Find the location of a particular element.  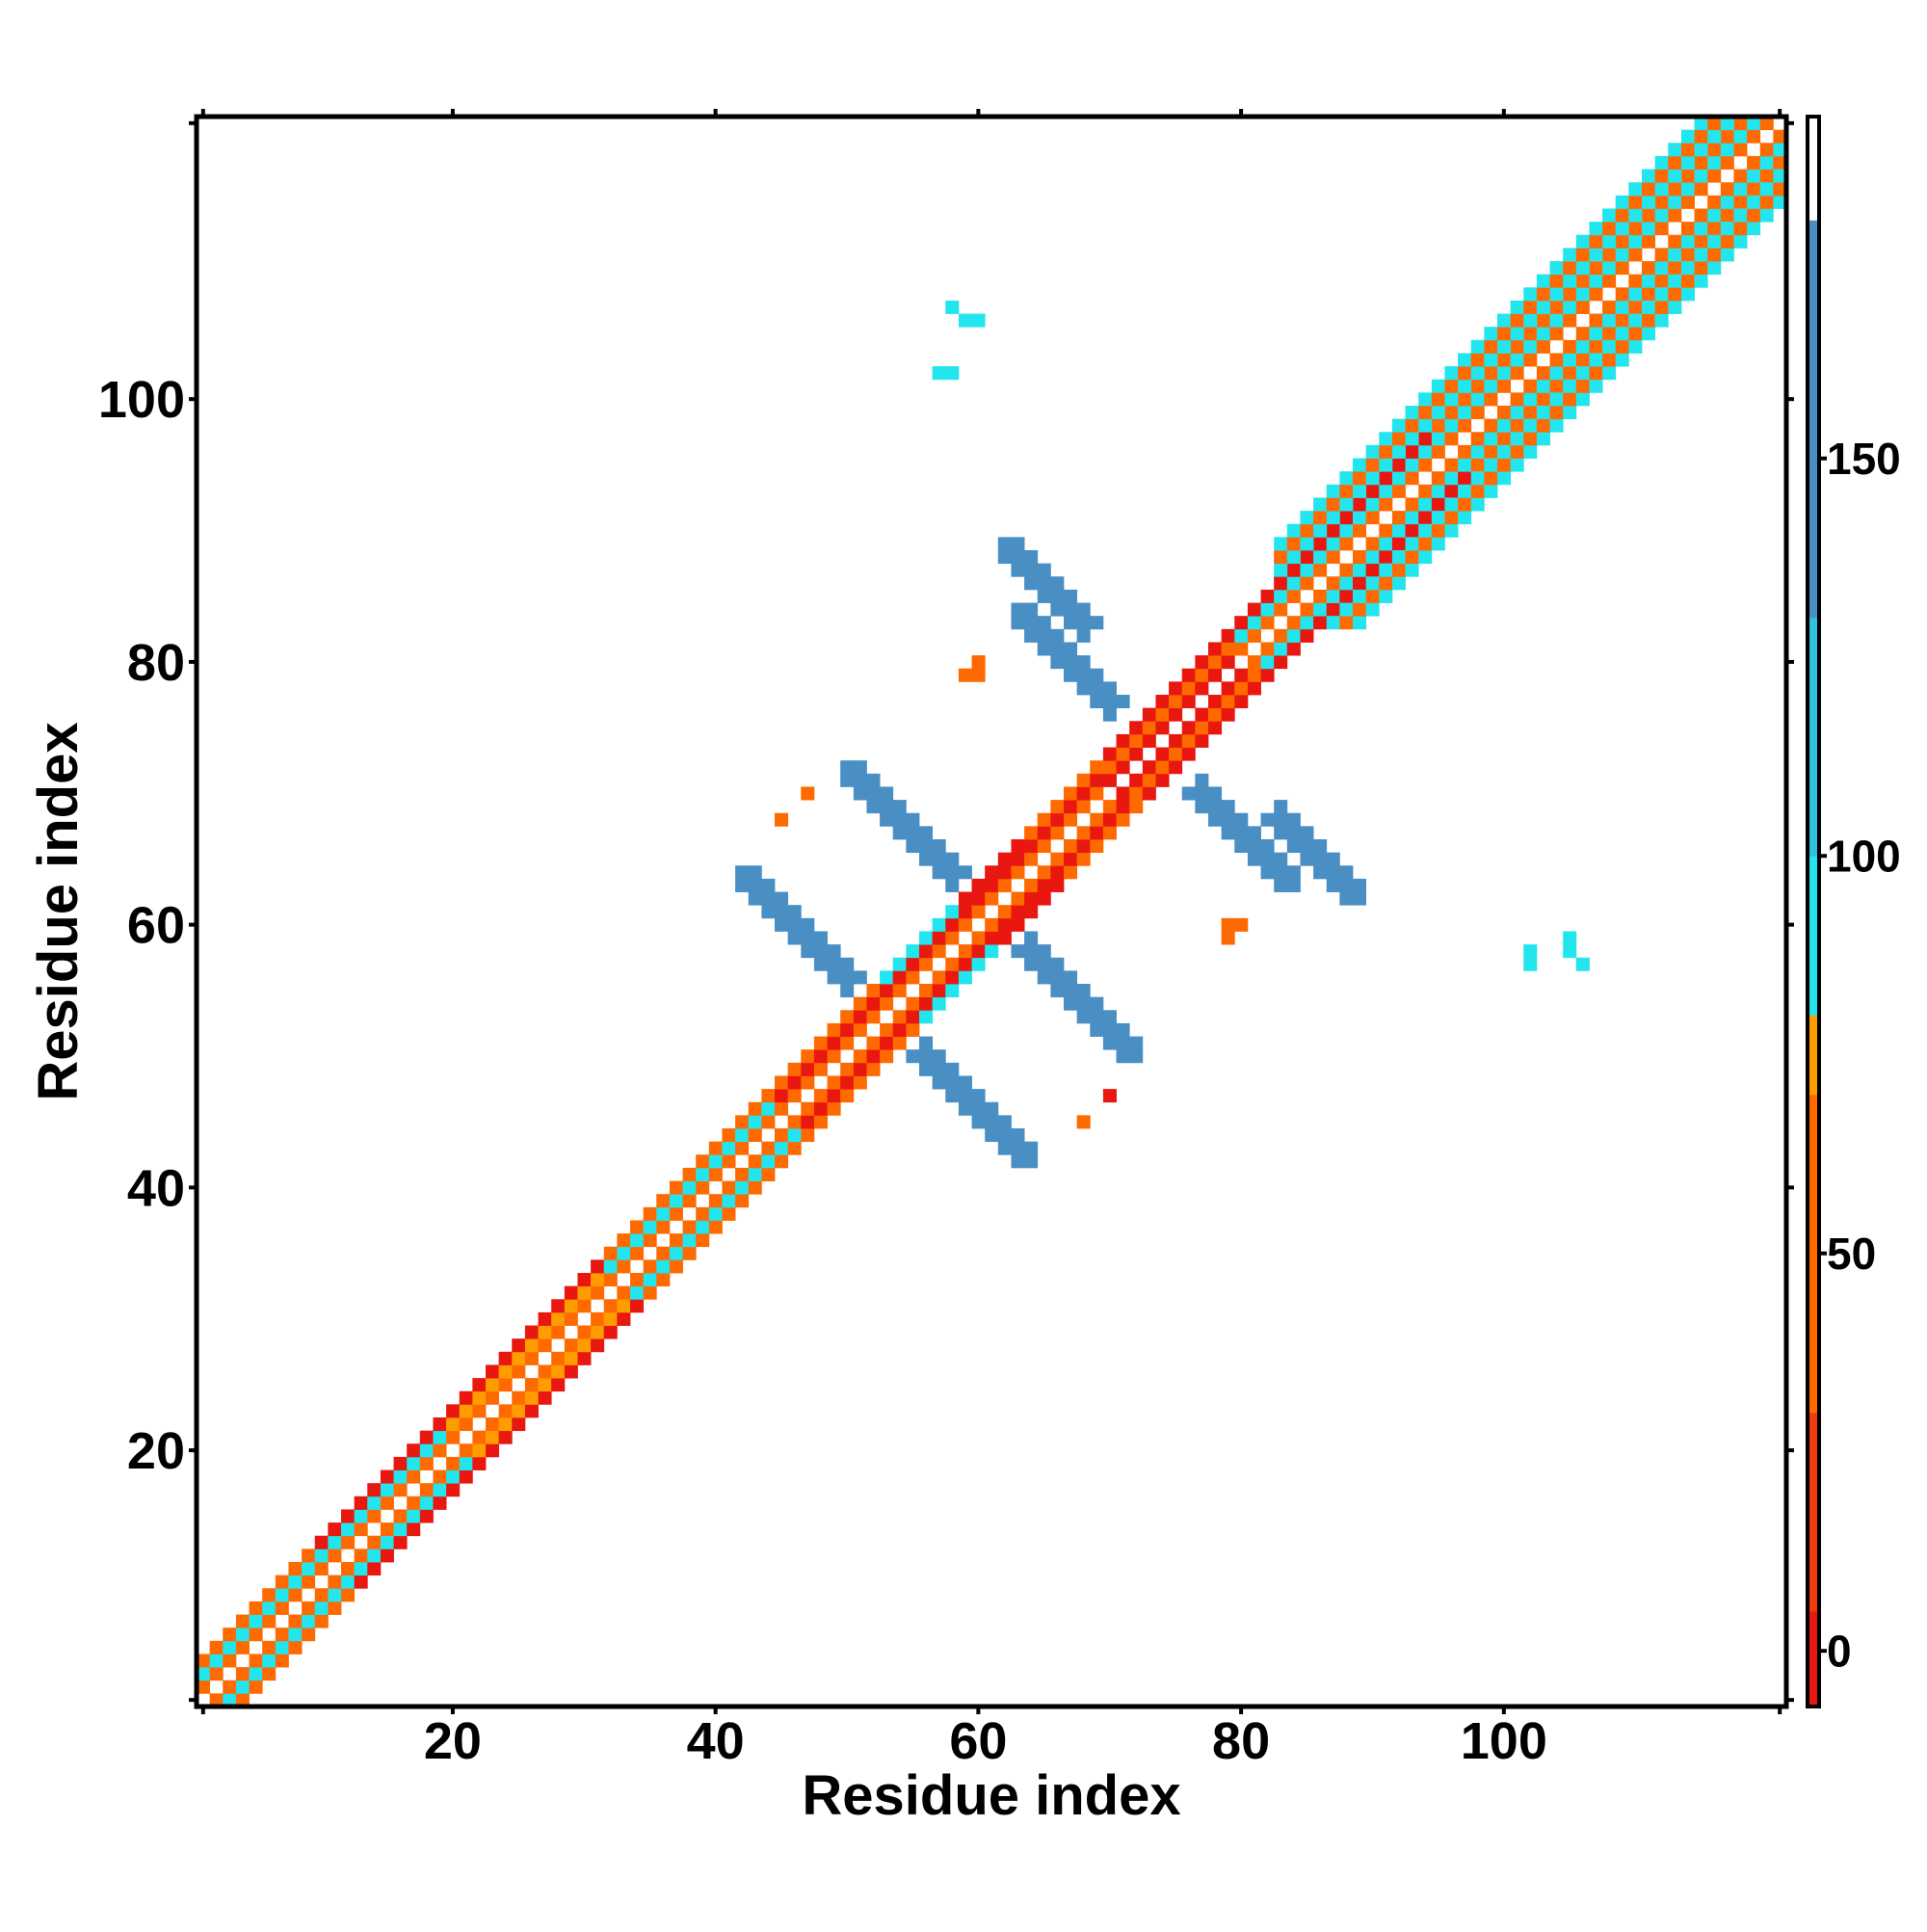

x-tick-label: 100 is located at coordinates (1504, 1741).